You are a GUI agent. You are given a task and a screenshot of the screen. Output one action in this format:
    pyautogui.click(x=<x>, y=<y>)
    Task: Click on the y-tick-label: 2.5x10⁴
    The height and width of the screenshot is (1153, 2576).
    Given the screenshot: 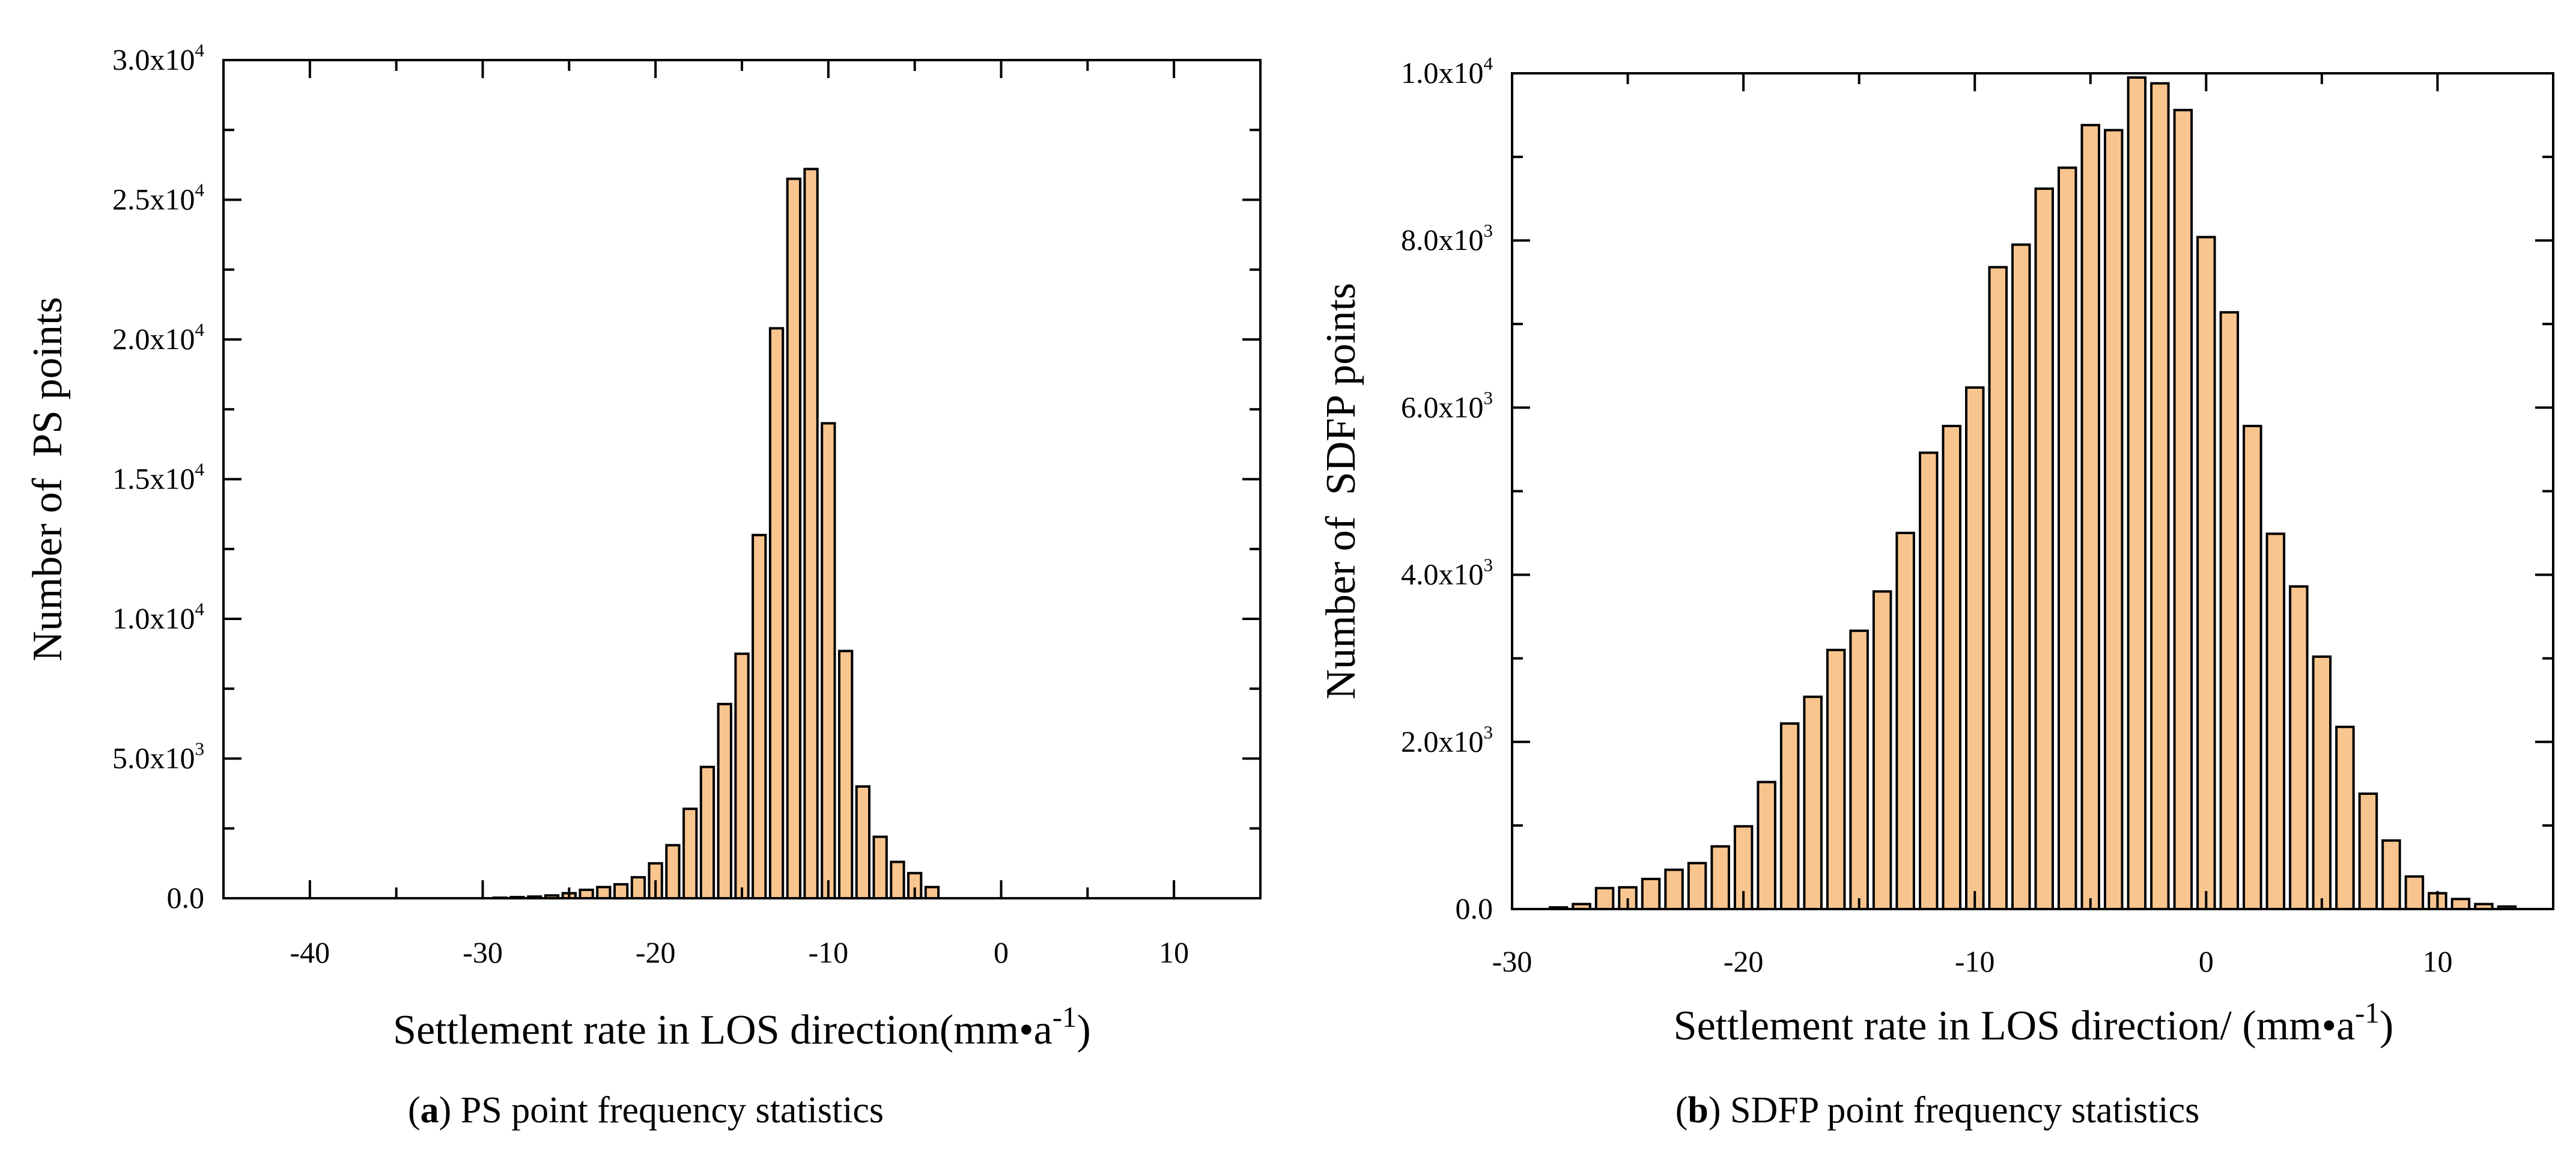 What is the action you would take?
    pyautogui.click(x=158, y=198)
    